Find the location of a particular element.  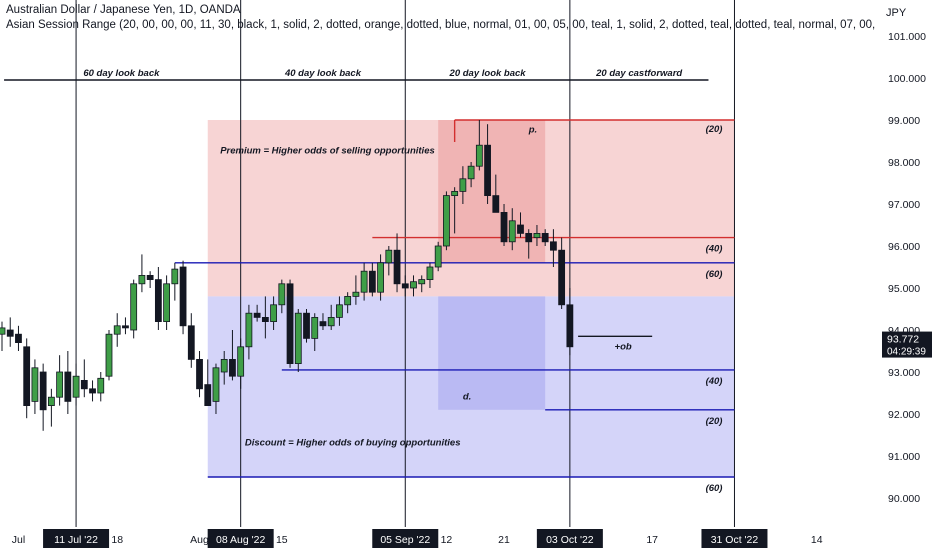

level-label: (60) is located at coordinates (714, 488).